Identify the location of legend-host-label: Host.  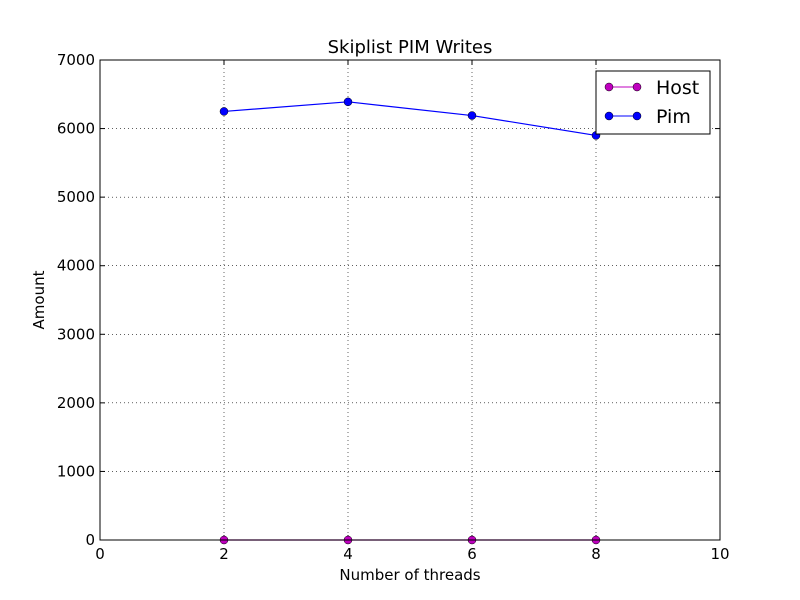
(677, 88).